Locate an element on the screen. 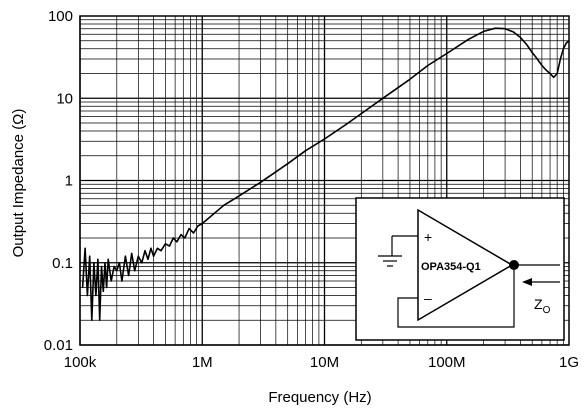 Image resolution: width=584 pixels, height=410 pixels. y-axis-label: Output Impedance (Ω) is located at coordinates (18, 183).